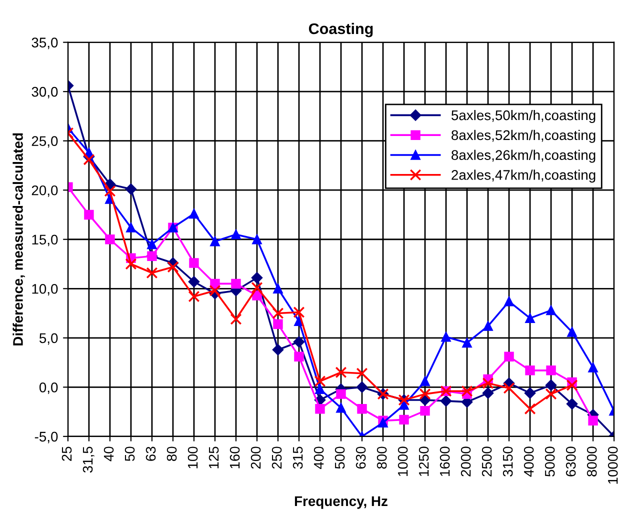 The image size is (635, 529). What do you see at coordinates (487, 461) in the screenshot?
I see `x-tick-label: 2500` at bounding box center [487, 461].